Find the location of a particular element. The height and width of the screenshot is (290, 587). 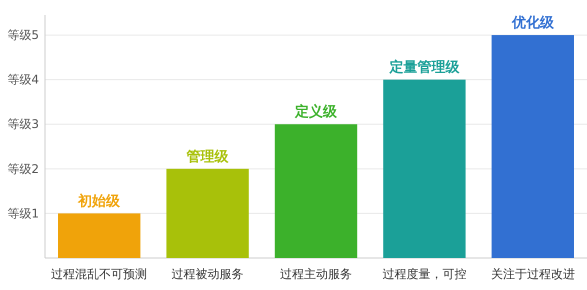

ref-line-label: 等级3 is located at coordinates (23, 124).